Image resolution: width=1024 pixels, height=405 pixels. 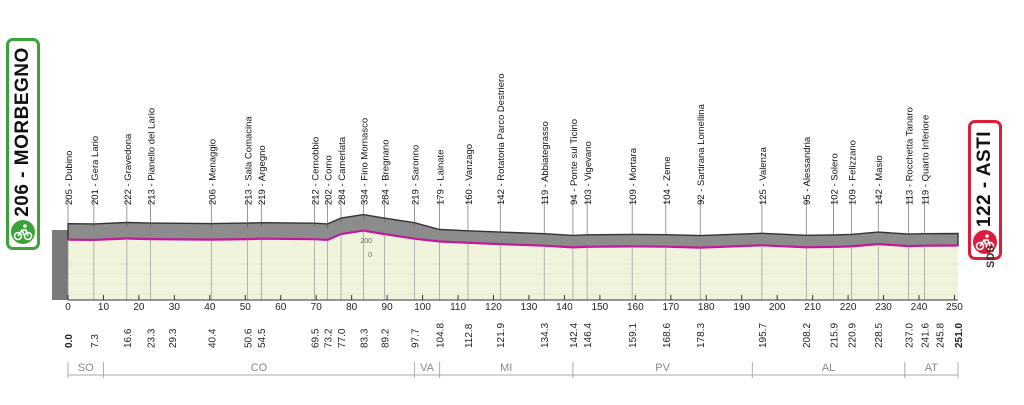 I want to click on x-tick-label: 10, so click(x=104, y=307).